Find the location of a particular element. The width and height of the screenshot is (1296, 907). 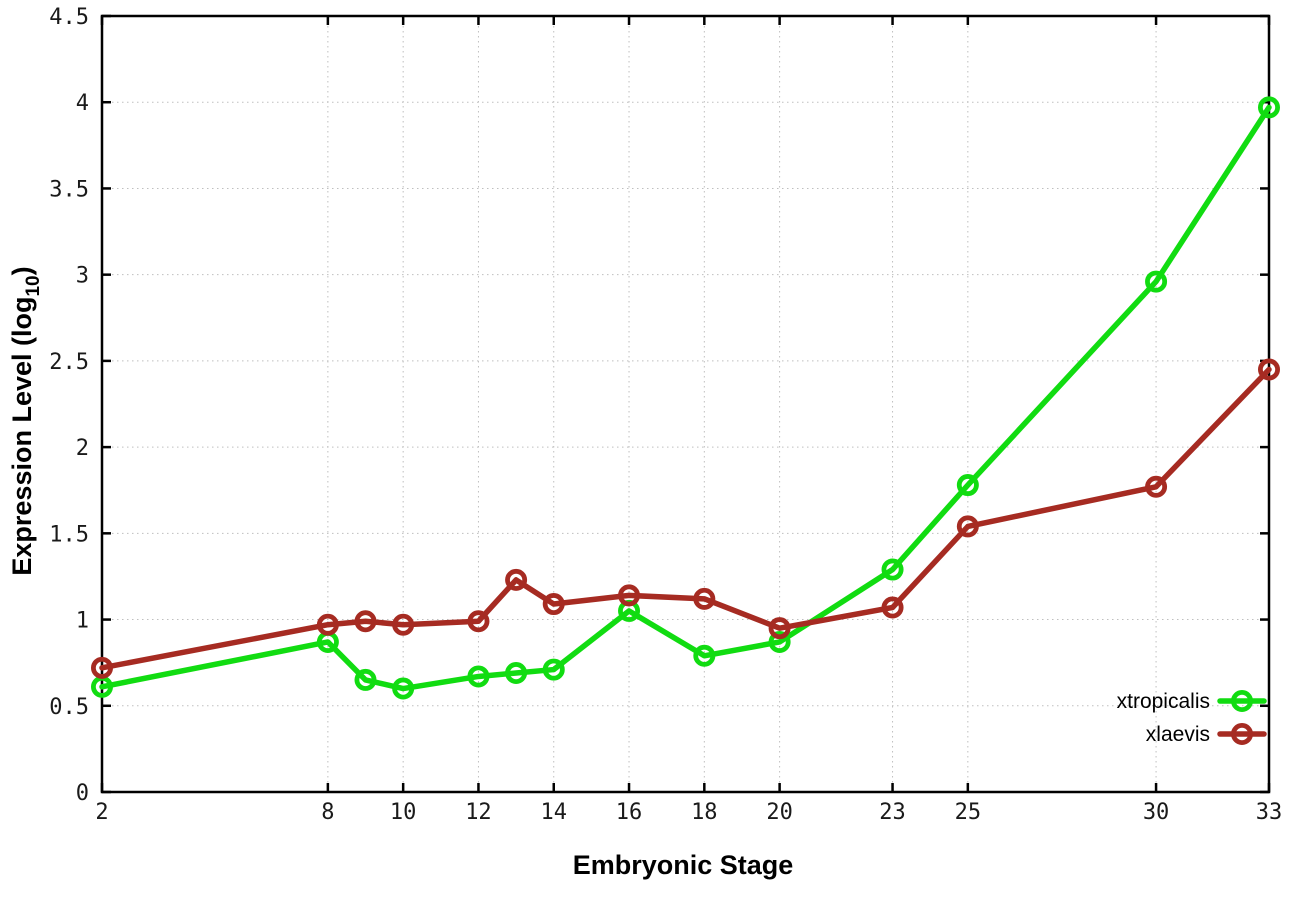

x-tick-label-25: 25 is located at coordinates (968, 812).